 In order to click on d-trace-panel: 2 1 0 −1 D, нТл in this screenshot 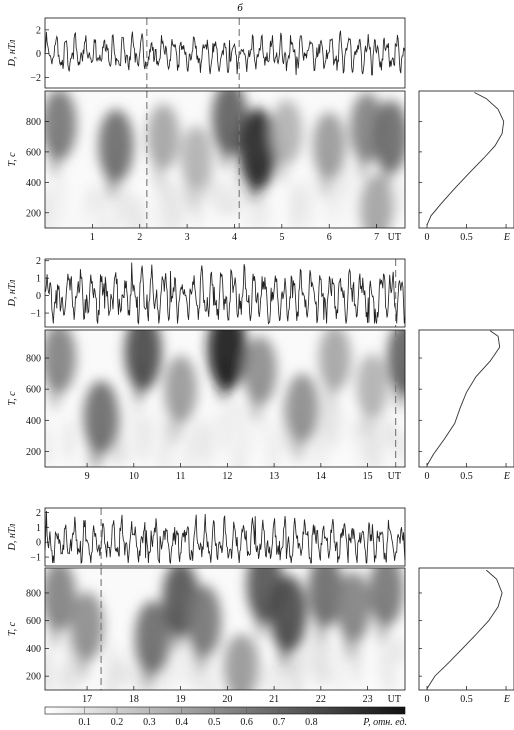, I will do `click(206, 537)`.